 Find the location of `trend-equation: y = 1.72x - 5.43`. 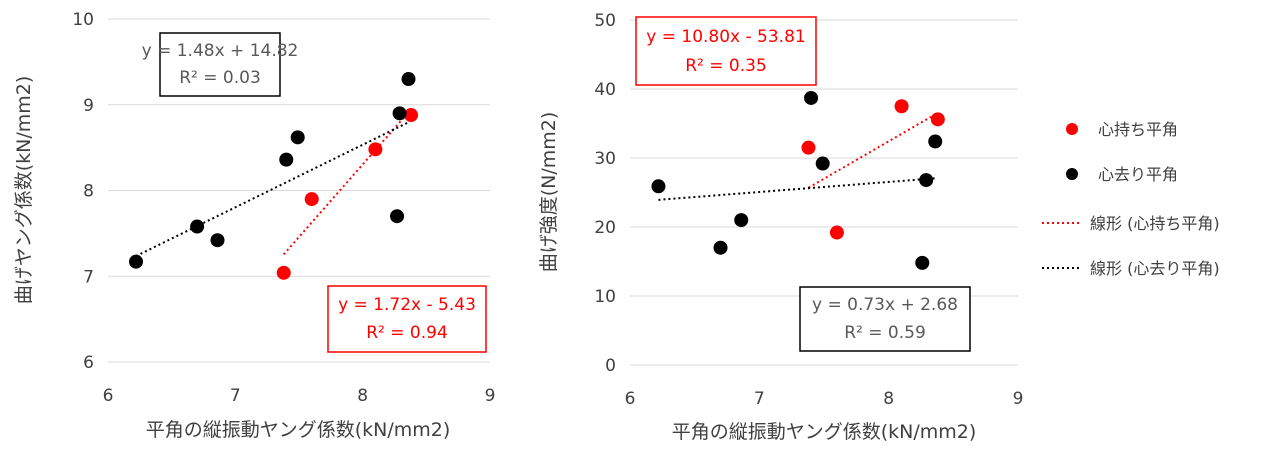

trend-equation: y = 1.72x - 5.43 is located at coordinates (407, 305).